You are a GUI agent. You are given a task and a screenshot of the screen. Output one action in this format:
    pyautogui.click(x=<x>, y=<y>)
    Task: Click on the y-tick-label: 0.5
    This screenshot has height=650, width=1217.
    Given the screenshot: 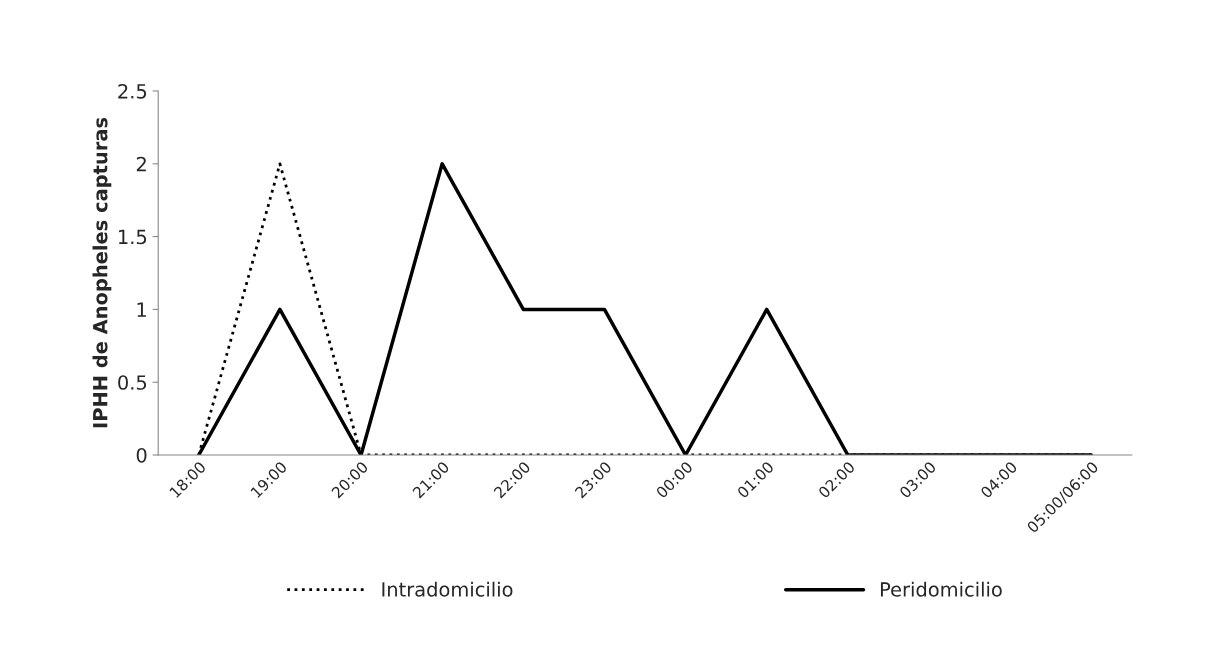 What is the action you would take?
    pyautogui.click(x=132, y=382)
    